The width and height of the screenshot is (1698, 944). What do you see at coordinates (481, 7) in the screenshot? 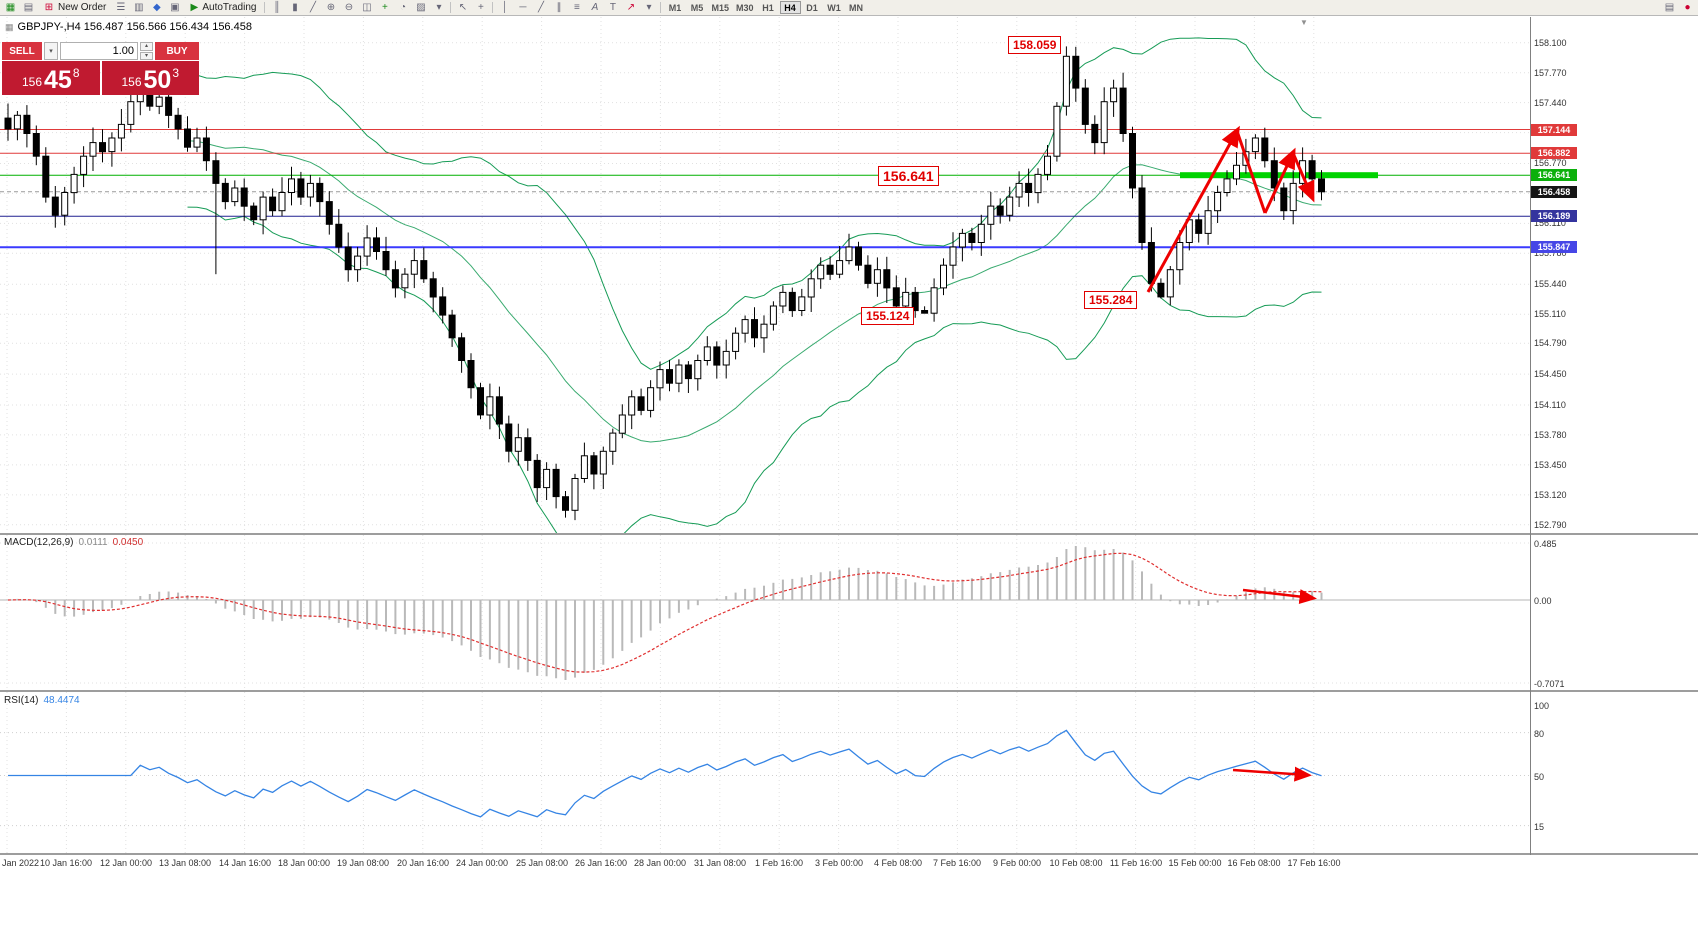
I see `crosshair-icon: +` at bounding box center [481, 7].